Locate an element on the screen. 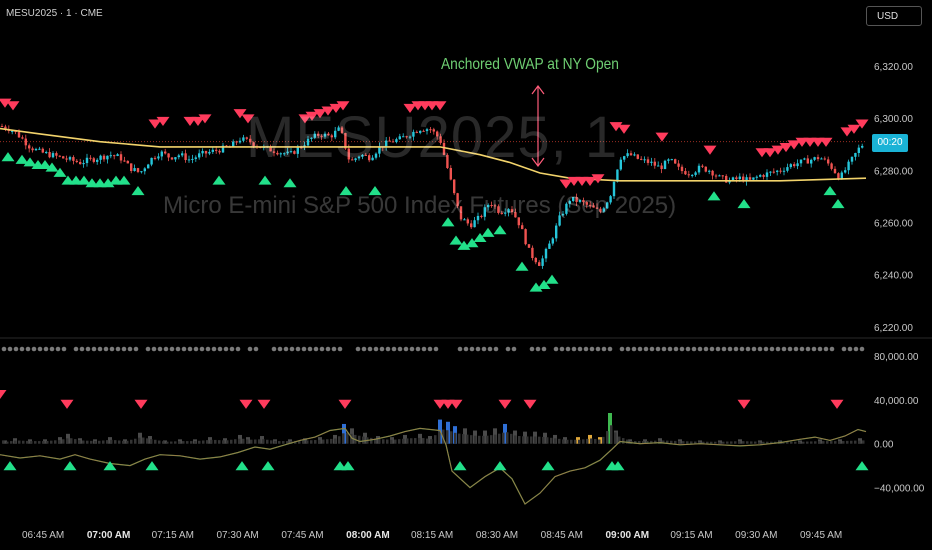  time-tick-label: 08:30 AM is located at coordinates (497, 535).